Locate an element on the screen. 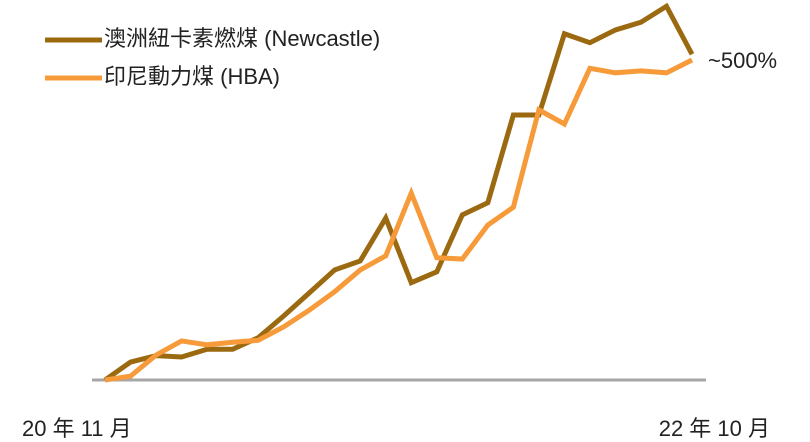  legend-label: 澳洲紐卡素燃煤 (Newcastle) is located at coordinates (242, 38).